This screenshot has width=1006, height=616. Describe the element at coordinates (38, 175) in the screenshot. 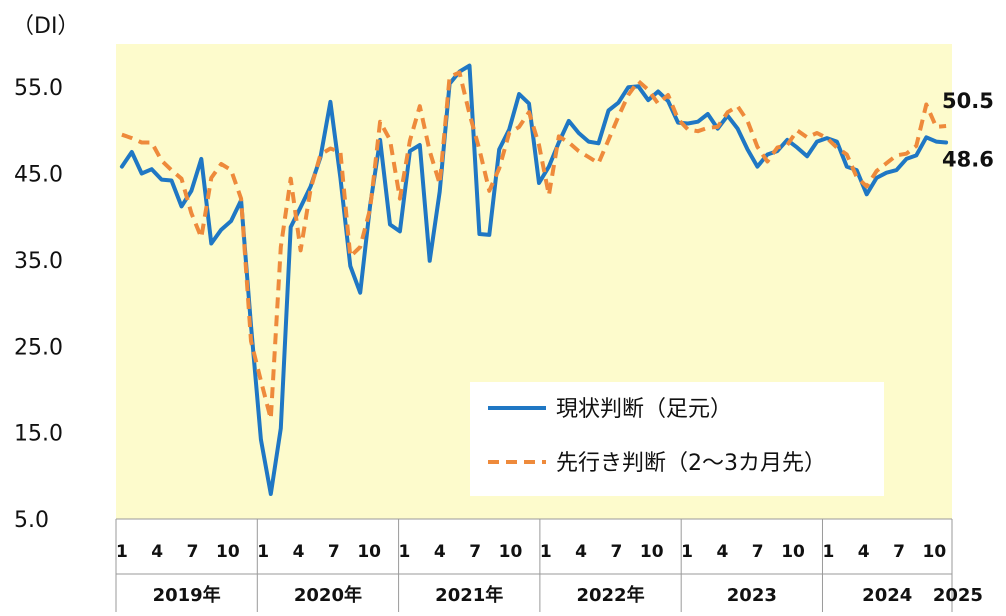

I see `y-tick-label: 45.0` at that location.